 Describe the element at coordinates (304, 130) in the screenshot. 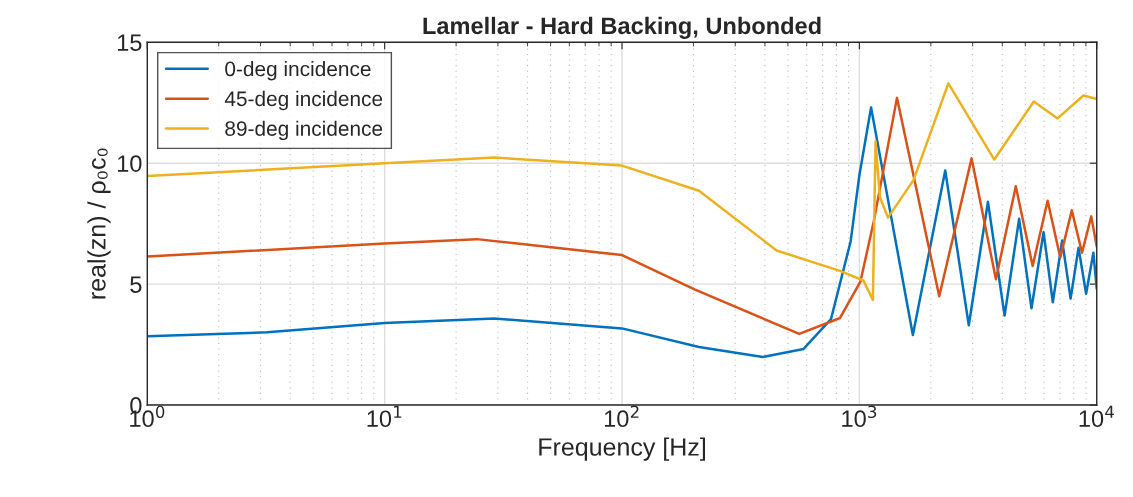

I see `legend-label: 89-deg incidence` at that location.